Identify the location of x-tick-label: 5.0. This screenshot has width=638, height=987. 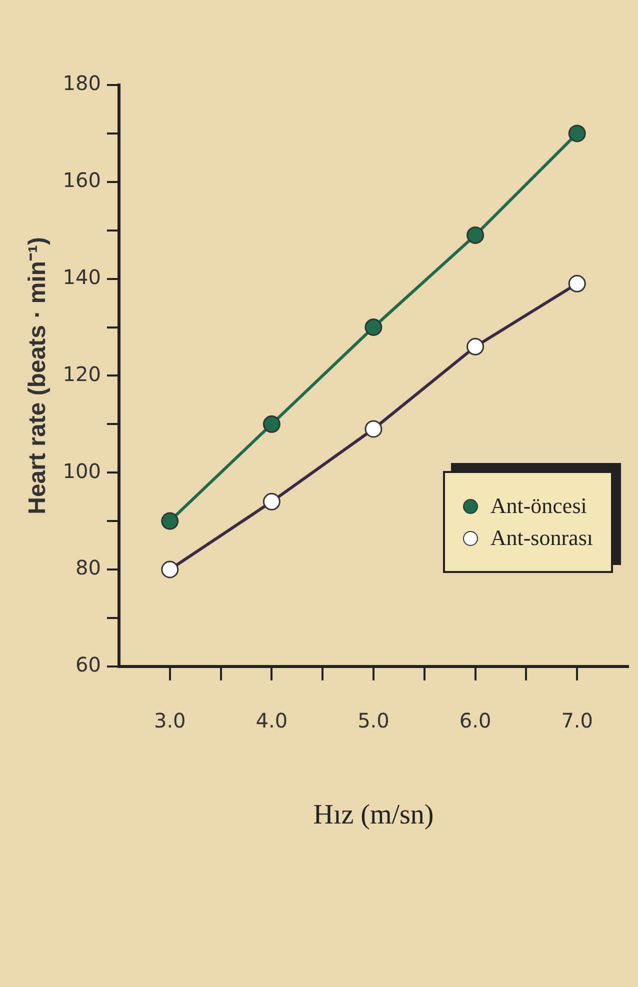
(374, 720).